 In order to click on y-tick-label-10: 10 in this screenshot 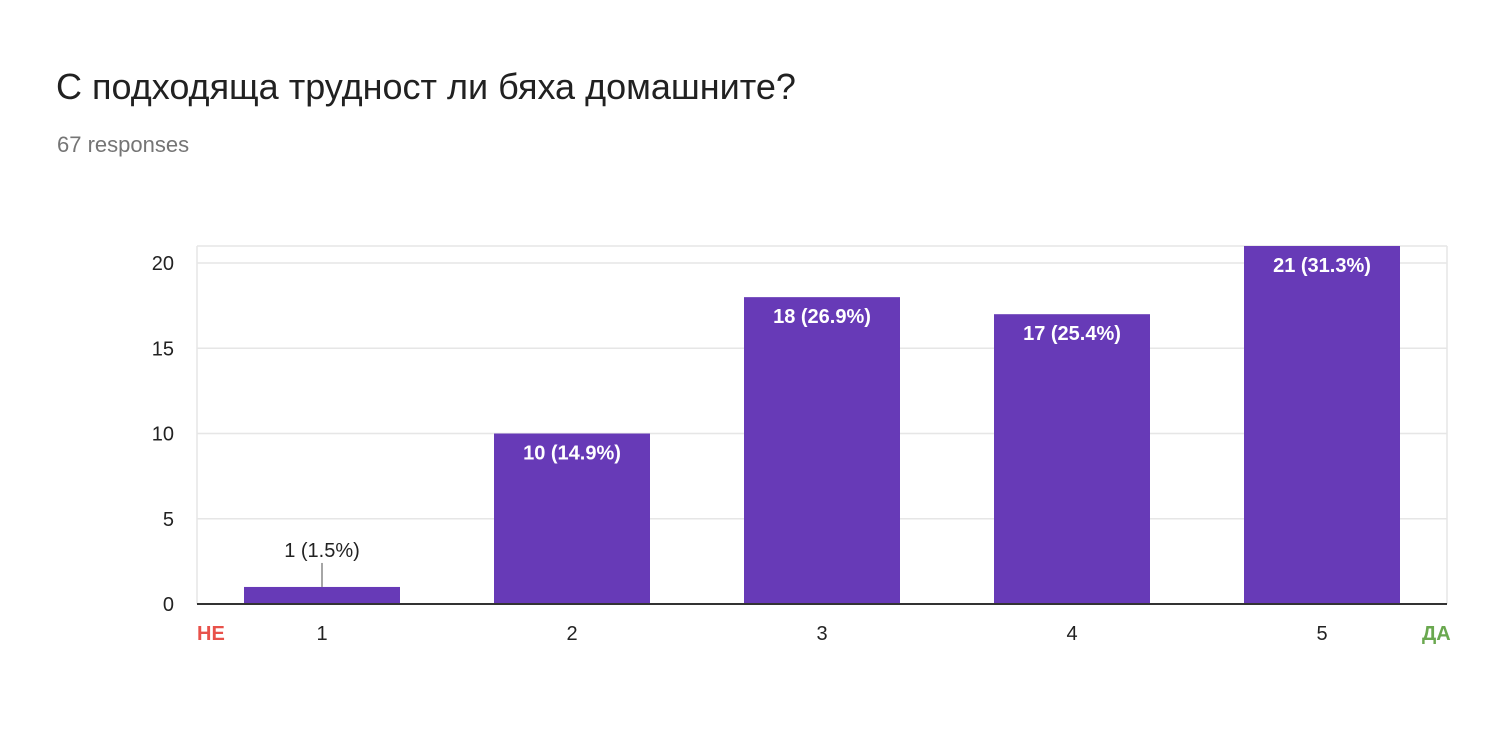, I will do `click(163, 435)`.